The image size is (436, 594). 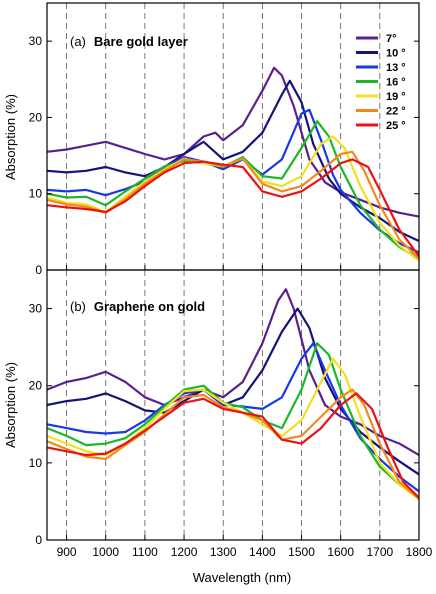 What do you see at coordinates (396, 112) in the screenshot?
I see `legend-label-5: 22 °` at bounding box center [396, 112].